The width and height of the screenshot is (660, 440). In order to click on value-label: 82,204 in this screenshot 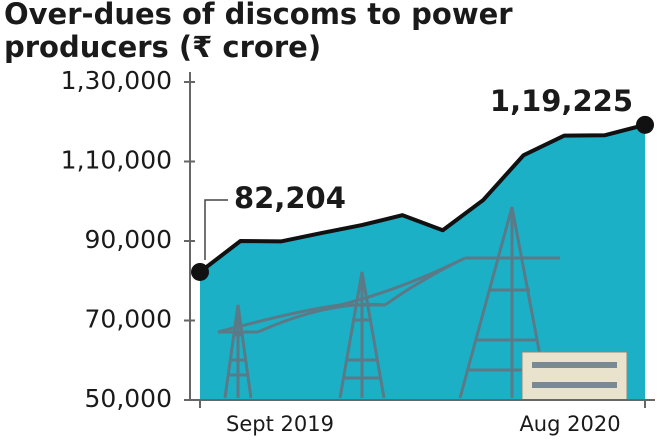, I will do `click(290, 198)`.